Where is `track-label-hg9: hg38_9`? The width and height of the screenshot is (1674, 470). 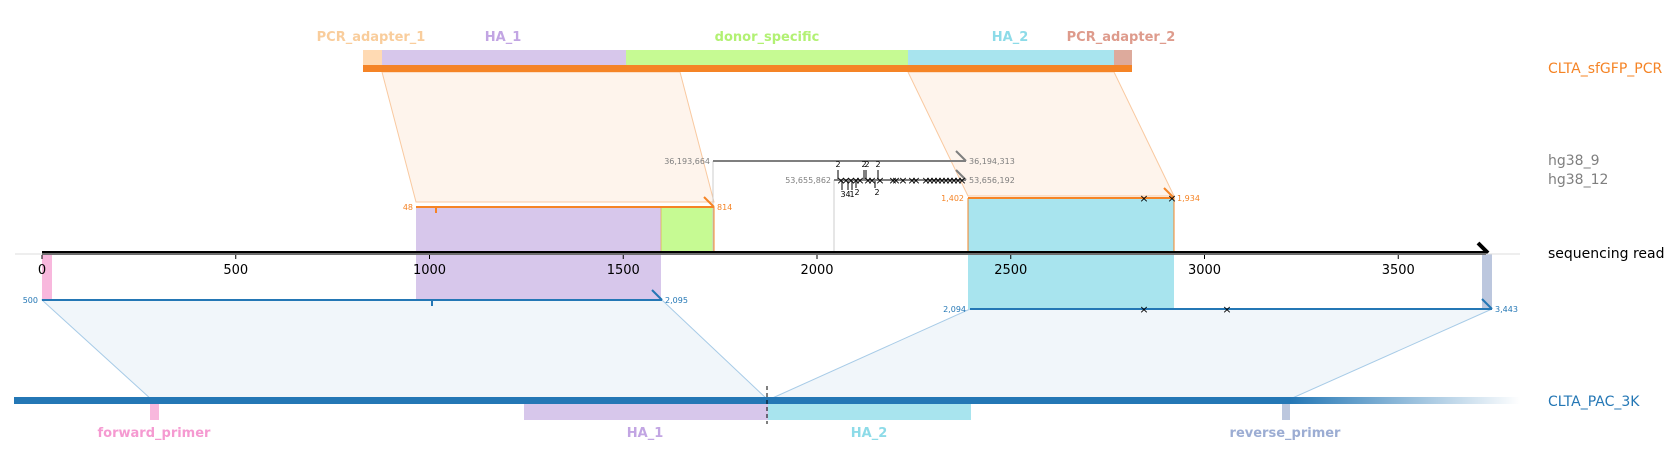
track-label-hg9: hg38_9 is located at coordinates (1573, 161).